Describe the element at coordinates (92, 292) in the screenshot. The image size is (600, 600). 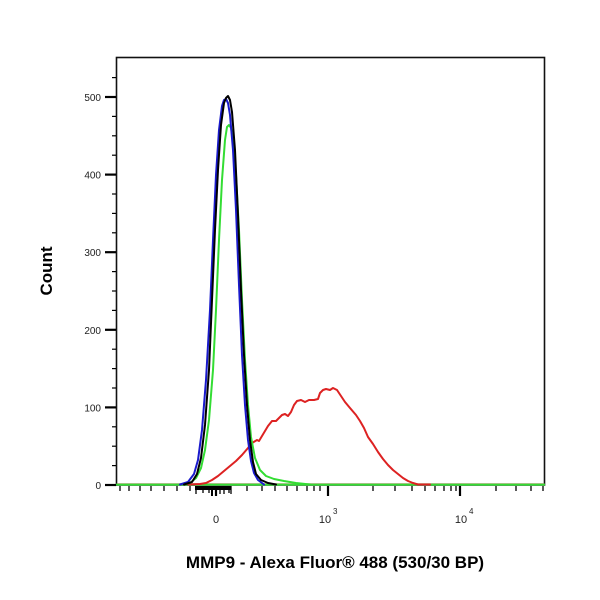
I see `y-tick-labels: 0 100 200 300 400 500` at that location.